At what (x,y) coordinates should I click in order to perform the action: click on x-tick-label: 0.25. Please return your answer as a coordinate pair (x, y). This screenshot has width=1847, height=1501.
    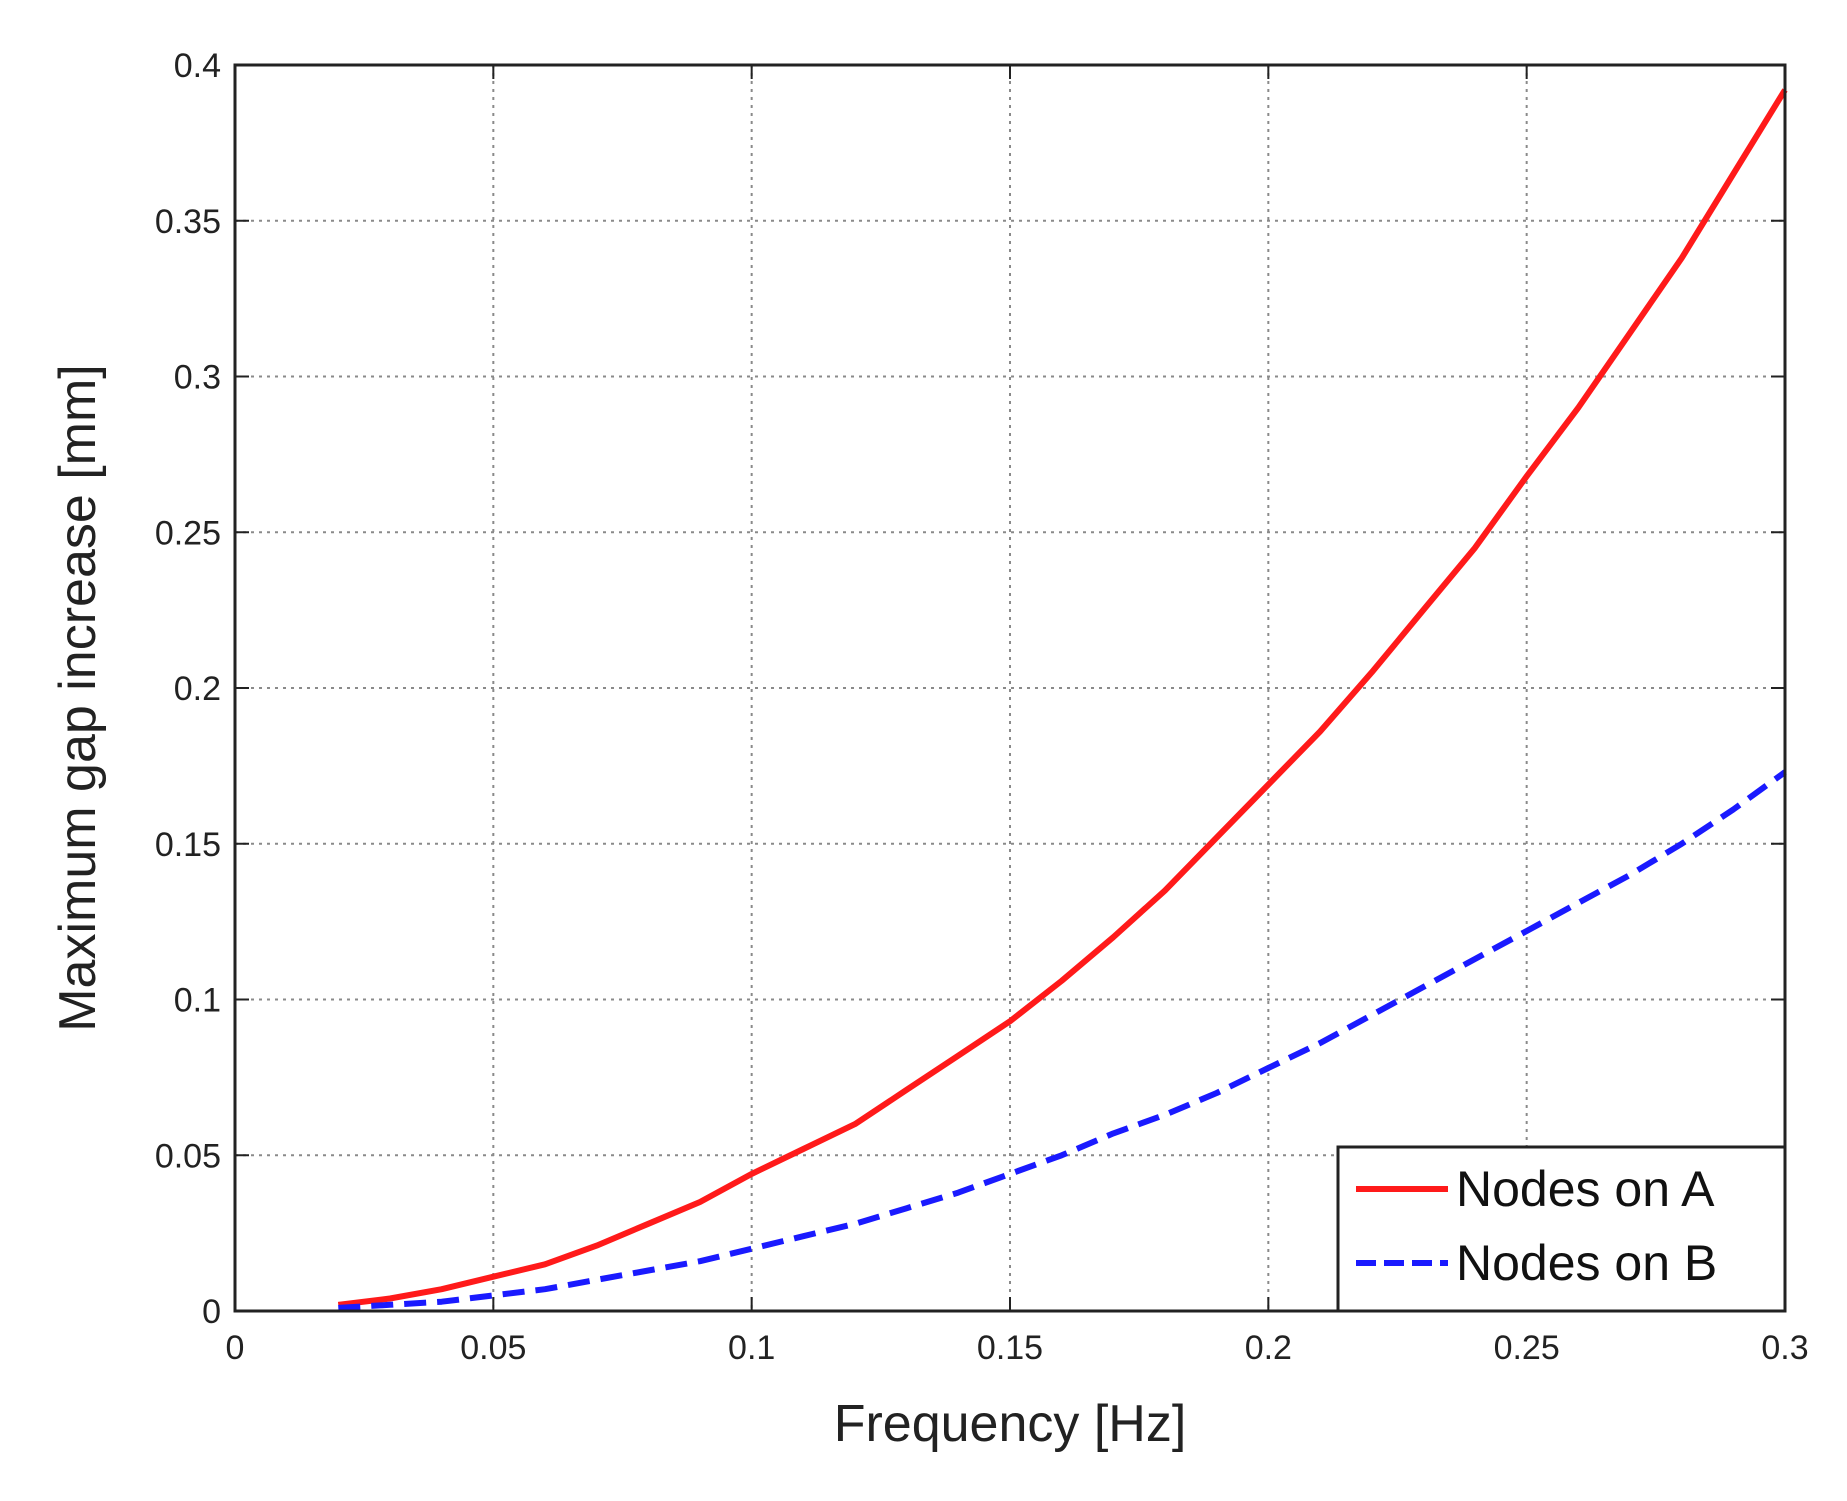
    Looking at the image, I should click on (1527, 1348).